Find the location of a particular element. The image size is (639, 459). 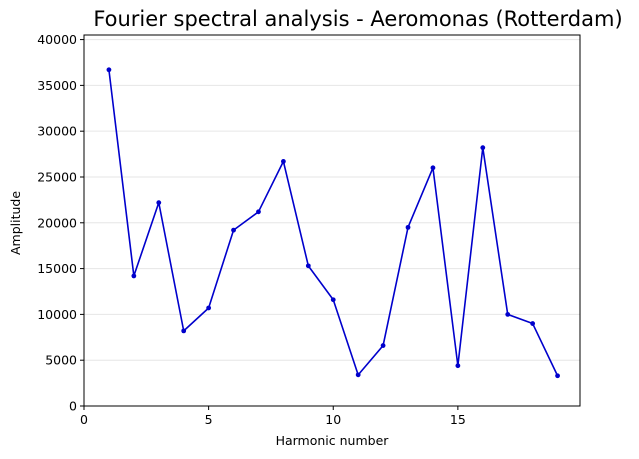

x-tick-label: 15 is located at coordinates (458, 419).